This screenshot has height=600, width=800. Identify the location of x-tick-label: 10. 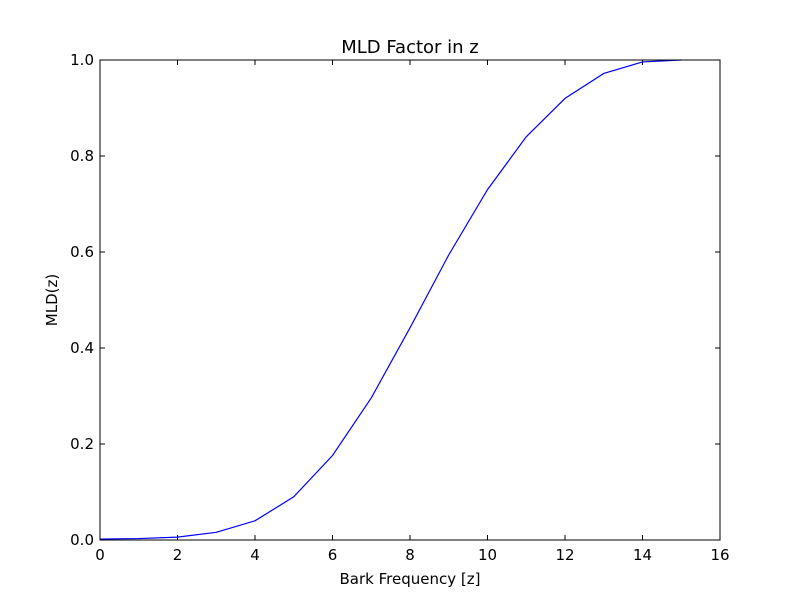
(487, 555).